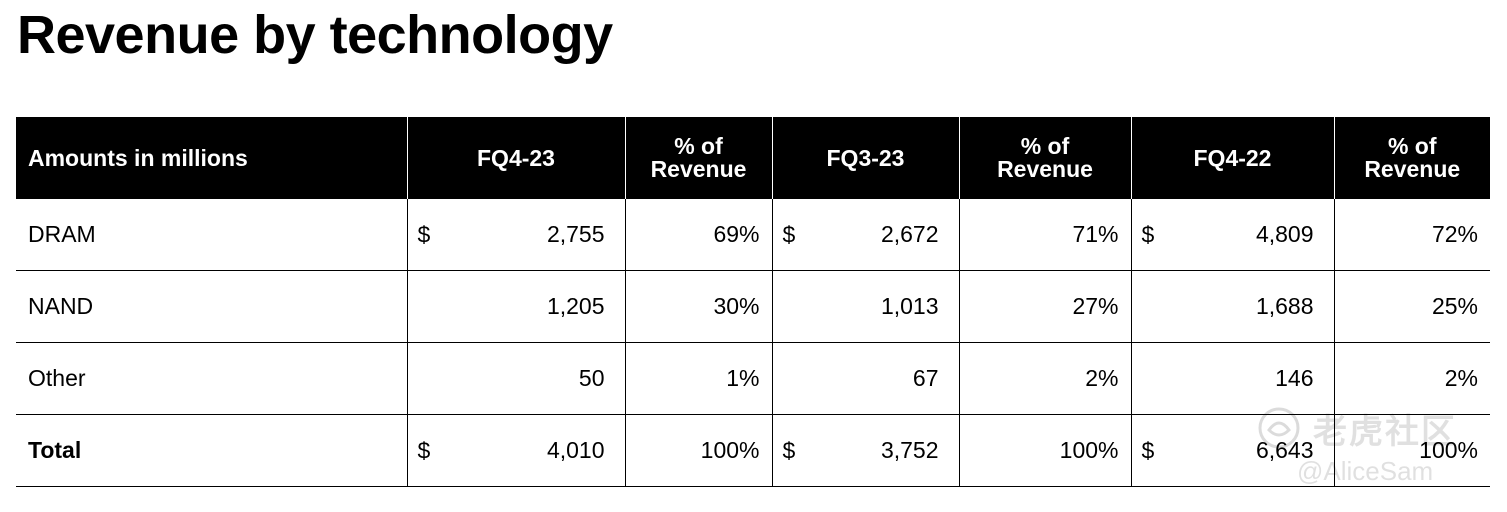 This screenshot has width=1507, height=512. What do you see at coordinates (591, 378) in the screenshot?
I see `amount-value: 50` at bounding box center [591, 378].